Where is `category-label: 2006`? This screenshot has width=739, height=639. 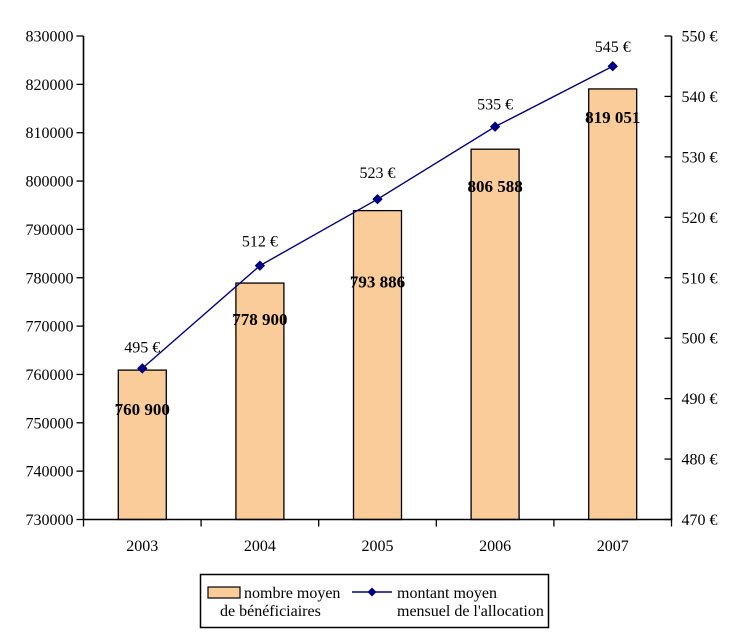 category-label: 2006 is located at coordinates (495, 546).